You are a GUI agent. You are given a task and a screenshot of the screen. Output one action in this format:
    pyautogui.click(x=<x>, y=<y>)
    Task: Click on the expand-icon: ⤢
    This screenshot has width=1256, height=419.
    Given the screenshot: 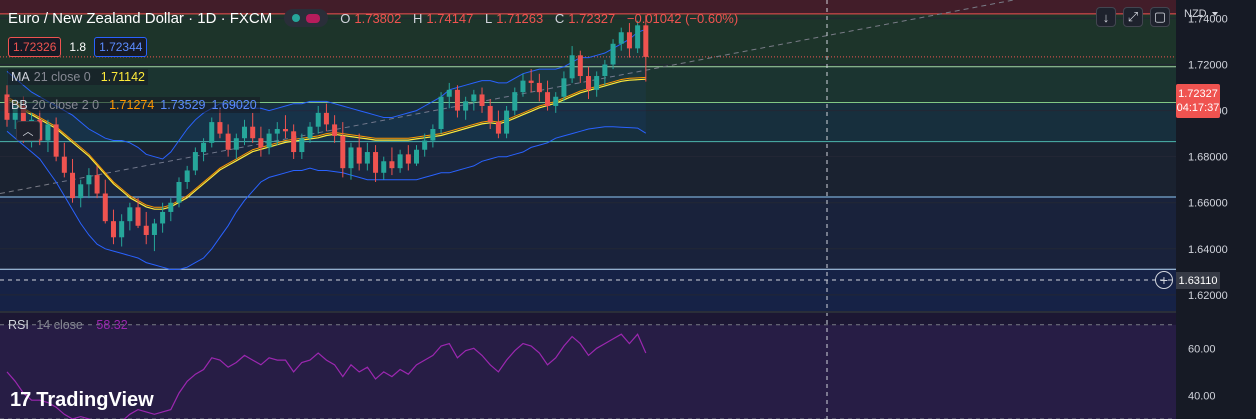 What is the action you would take?
    pyautogui.click(x=1133, y=16)
    